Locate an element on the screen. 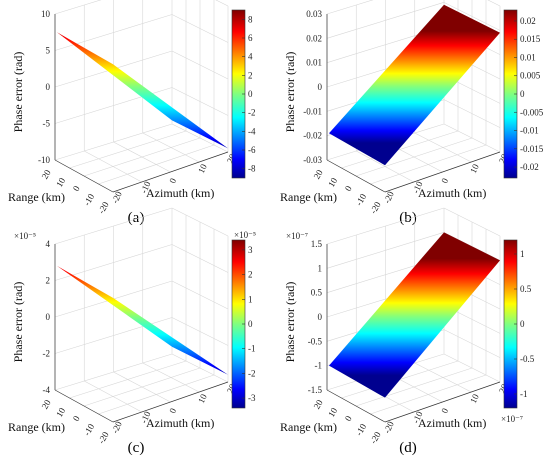  gridline-z is located at coordinates (350, 7).